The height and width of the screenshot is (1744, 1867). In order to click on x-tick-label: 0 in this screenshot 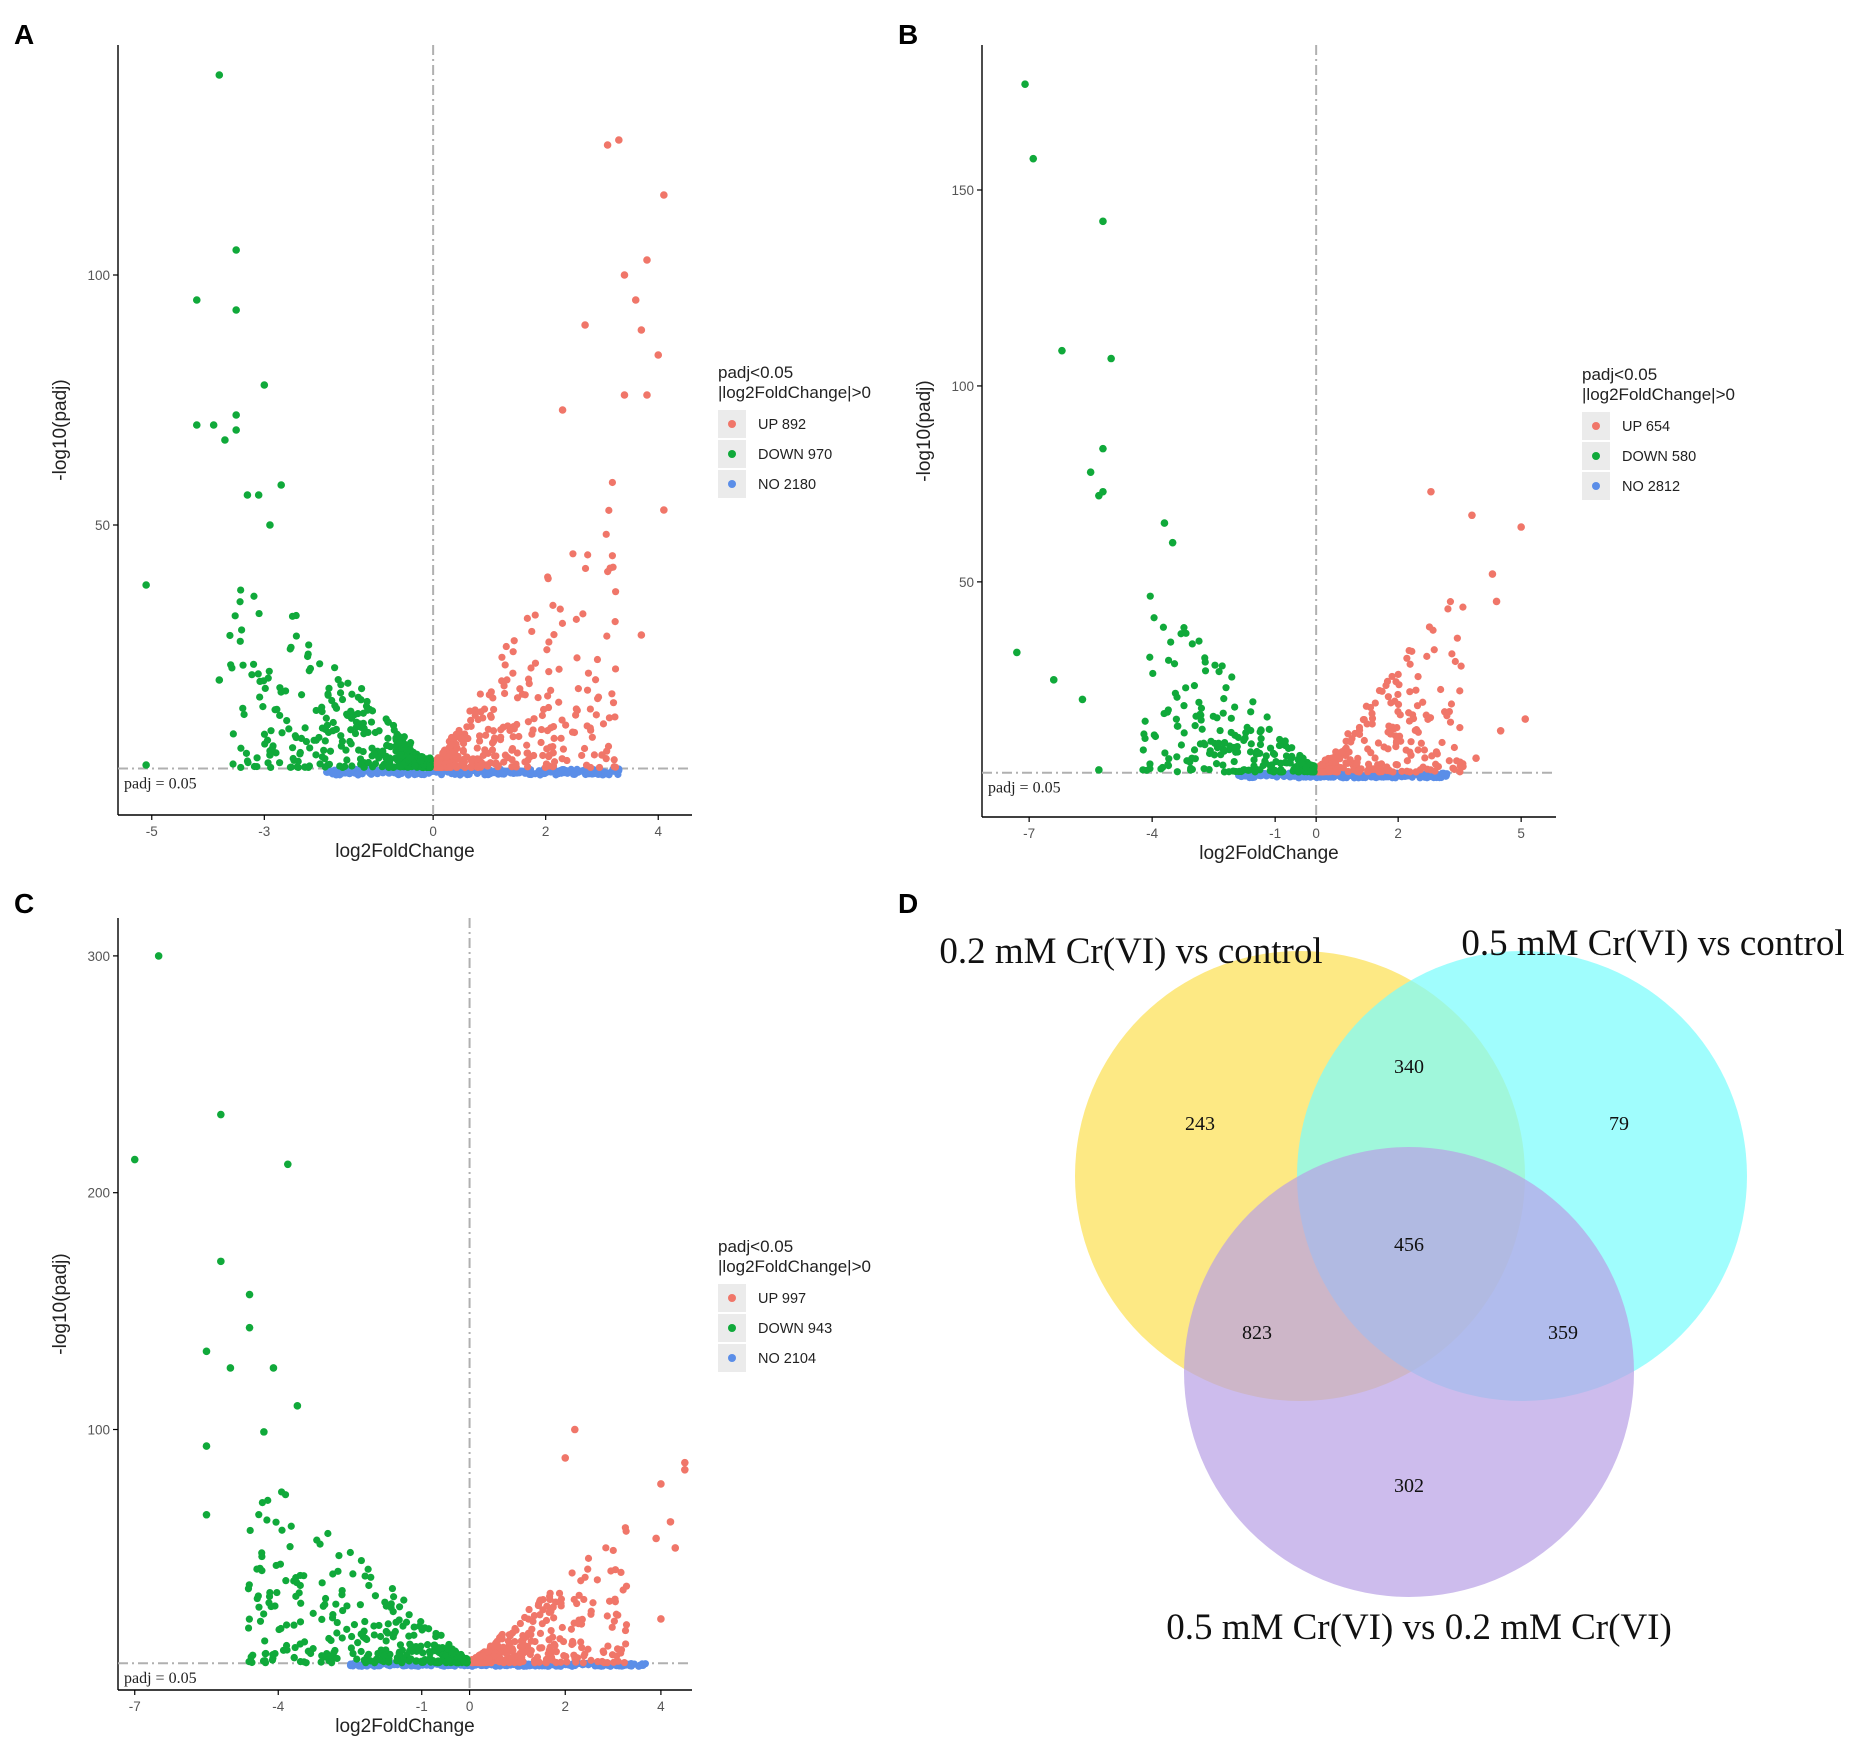, I will do `click(1316, 833)`.